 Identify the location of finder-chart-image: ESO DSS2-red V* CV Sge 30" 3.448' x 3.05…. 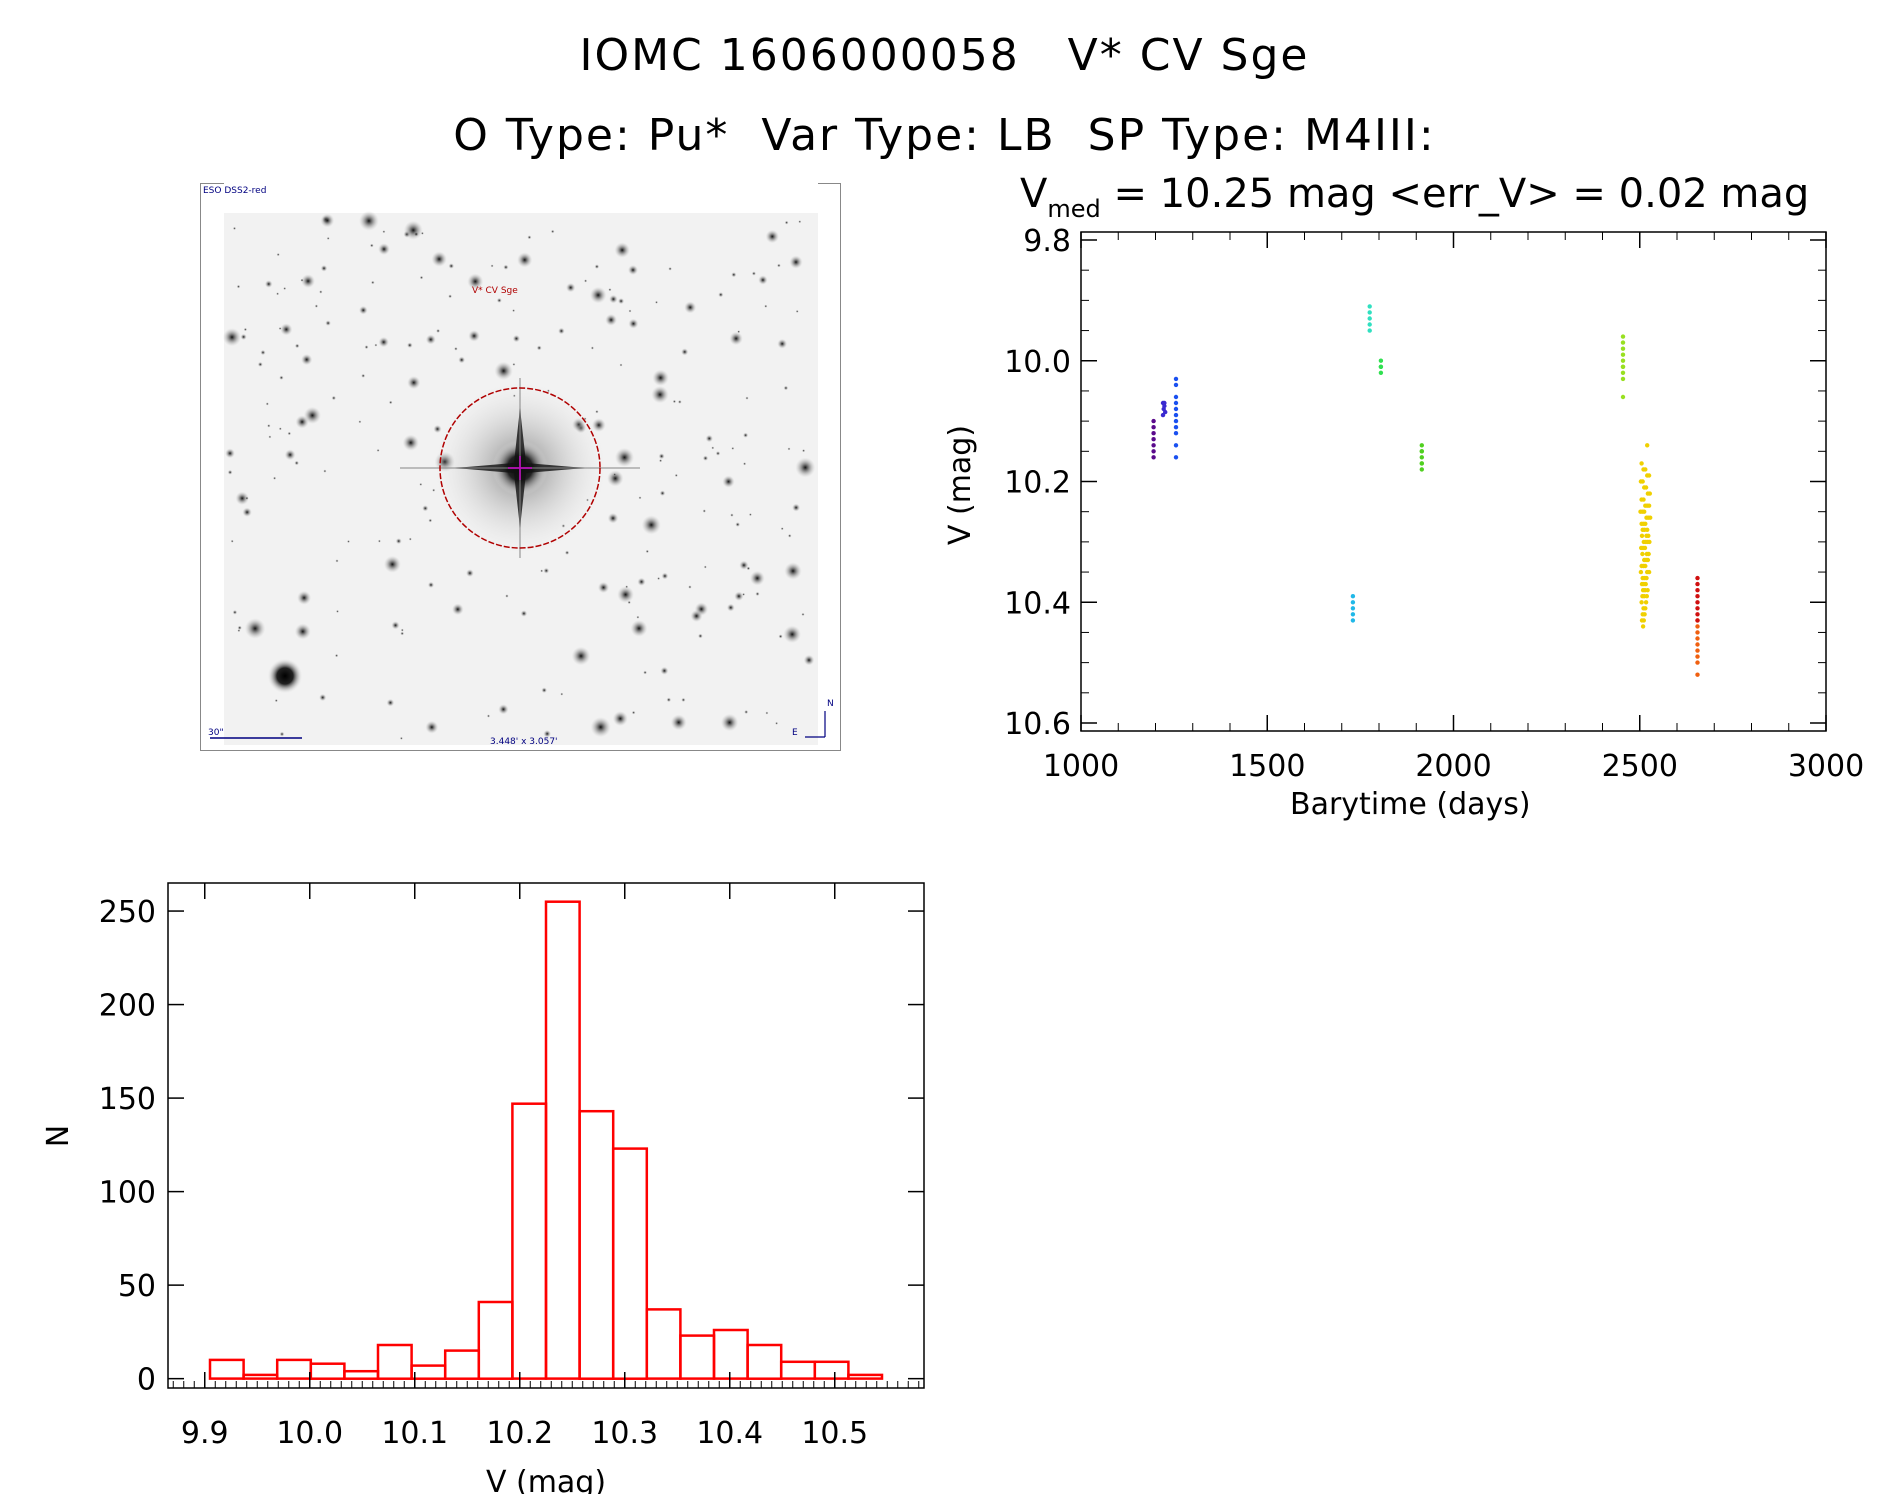
(520, 467).